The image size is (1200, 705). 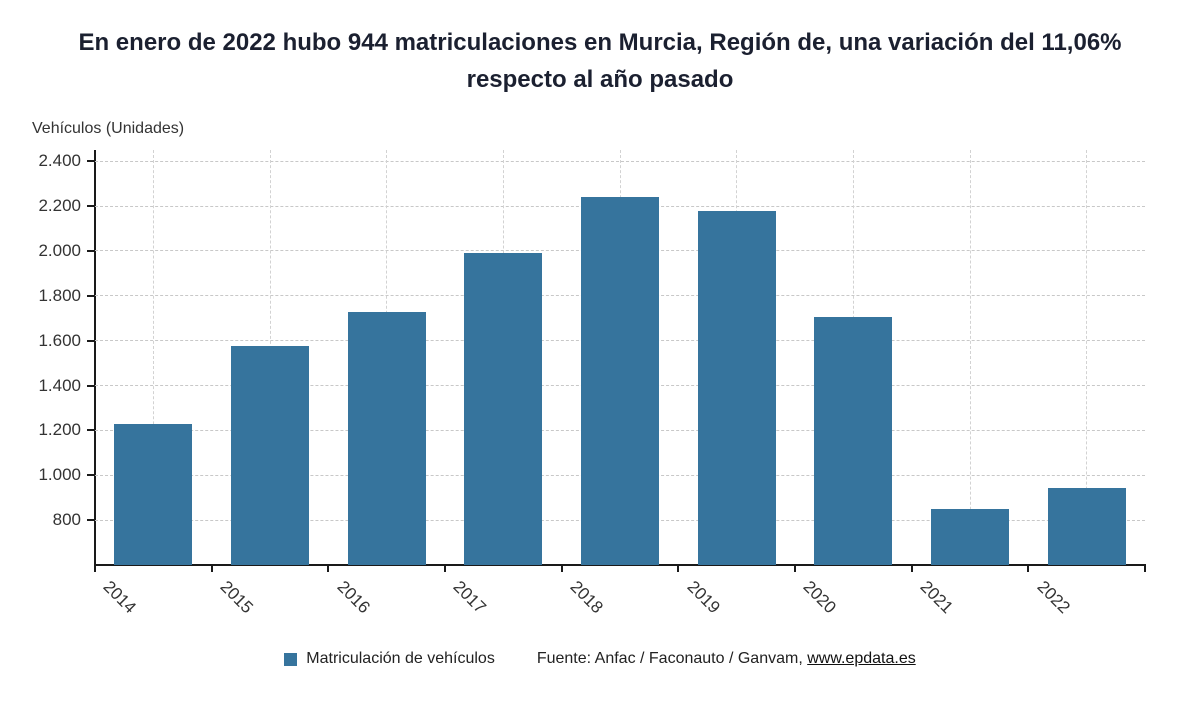 What do you see at coordinates (120, 597) in the screenshot?
I see `x-tick-label: 2014` at bounding box center [120, 597].